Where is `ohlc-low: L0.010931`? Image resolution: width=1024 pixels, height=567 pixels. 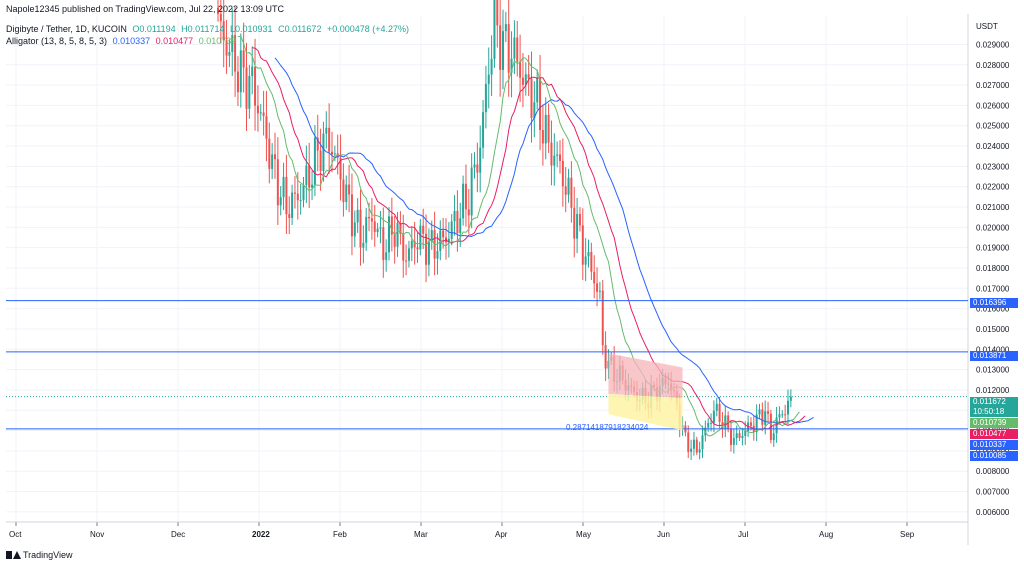
ohlc-low: L0.010931 is located at coordinates (251, 29).